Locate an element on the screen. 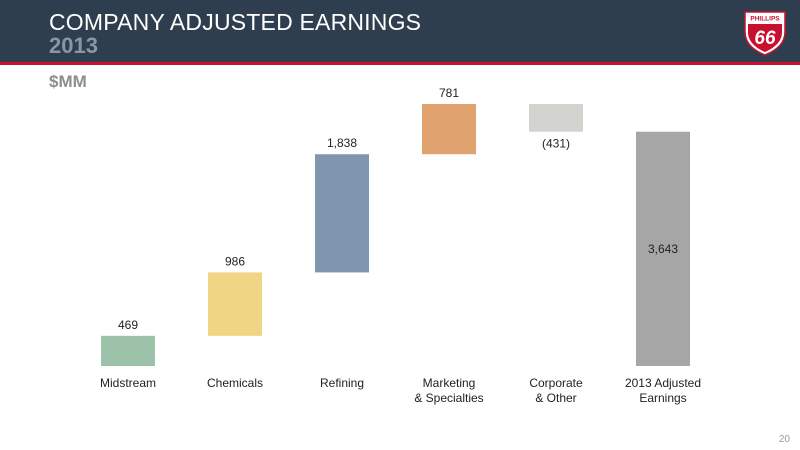 The width and height of the screenshot is (800, 450). category-label-2: Refining is located at coordinates (342, 383).